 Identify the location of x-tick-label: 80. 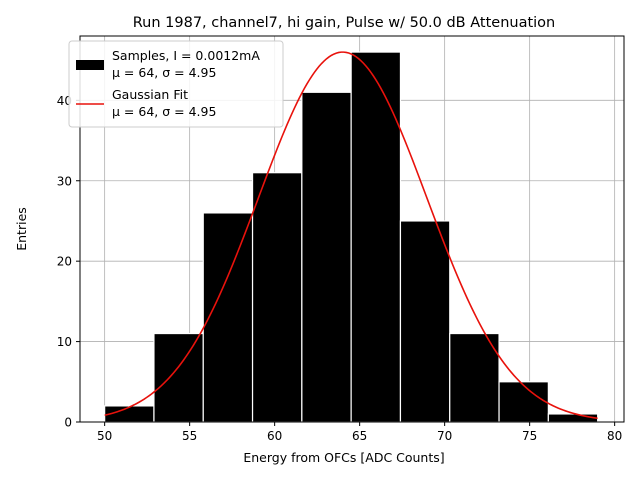
(614, 436).